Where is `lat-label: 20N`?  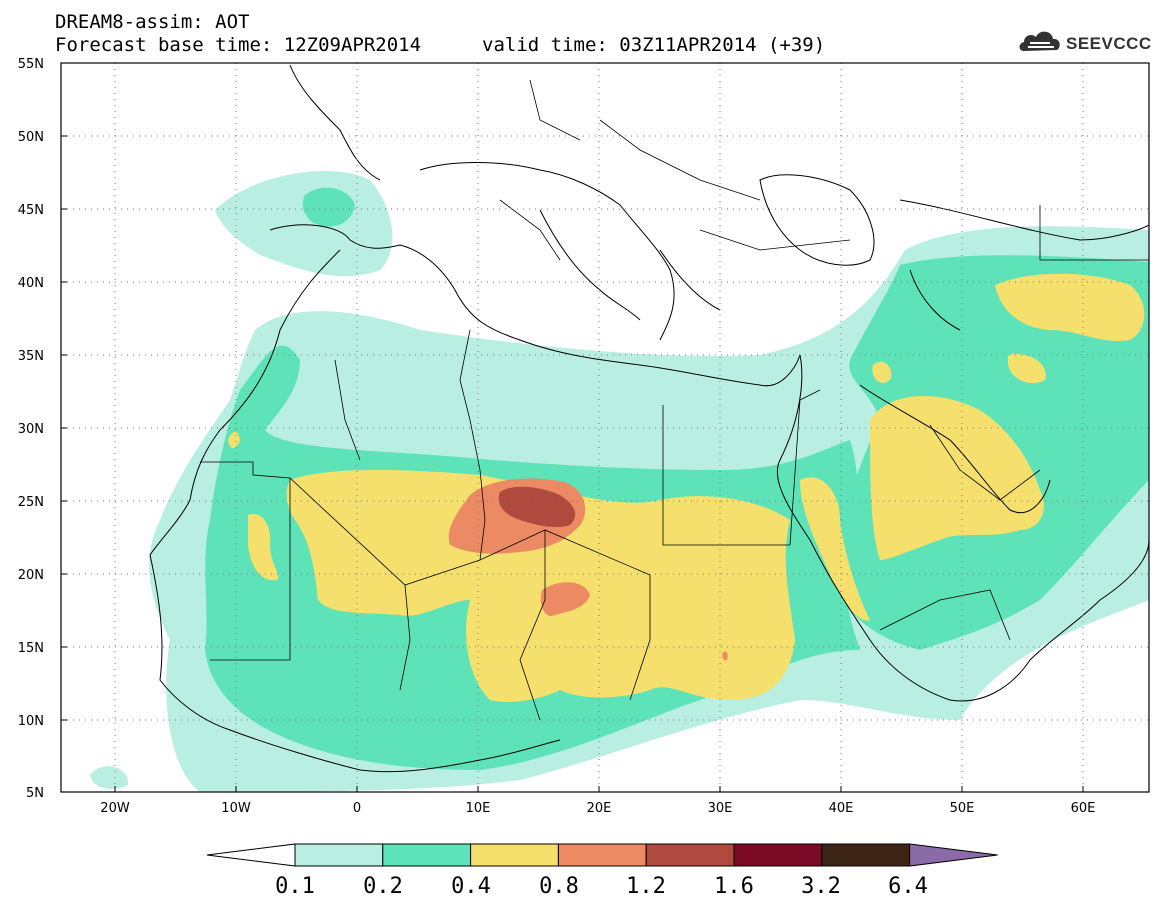
lat-label: 20N is located at coordinates (31, 575).